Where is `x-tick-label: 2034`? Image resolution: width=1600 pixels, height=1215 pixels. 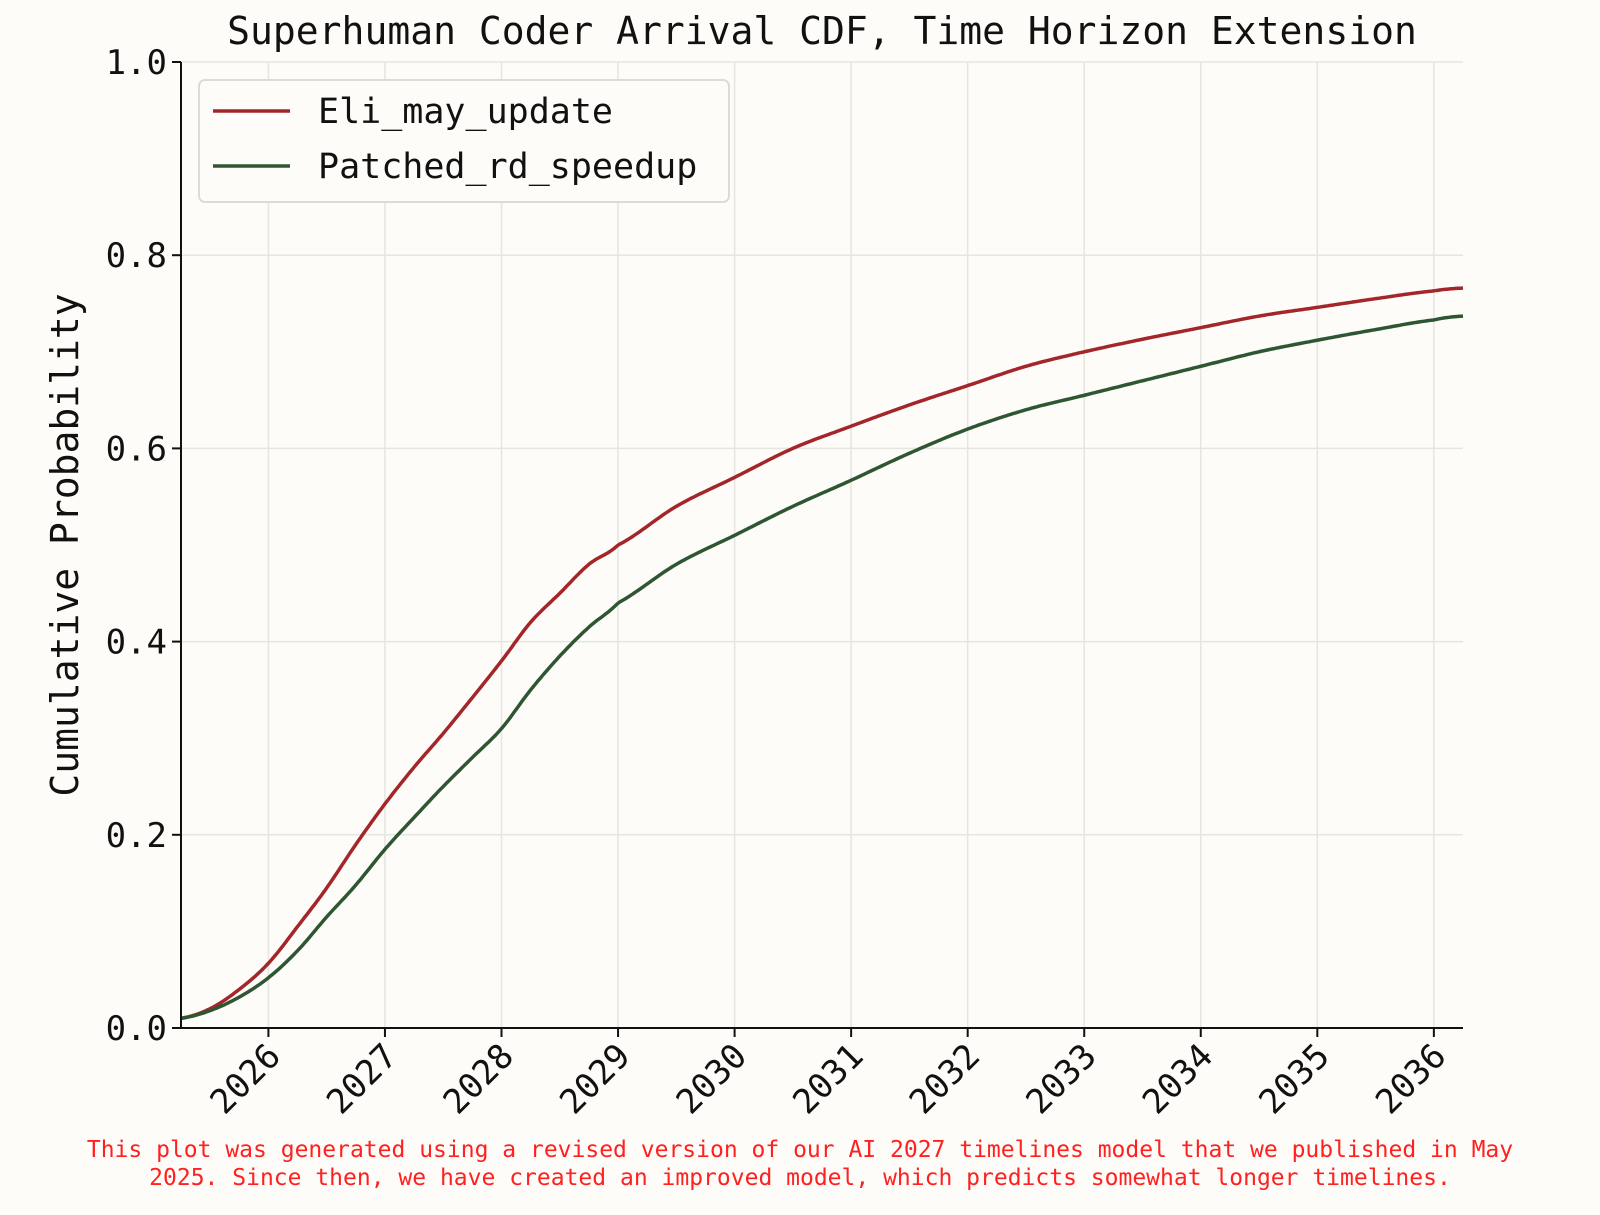
x-tick-label: 2034 is located at coordinates (1178, 1079).